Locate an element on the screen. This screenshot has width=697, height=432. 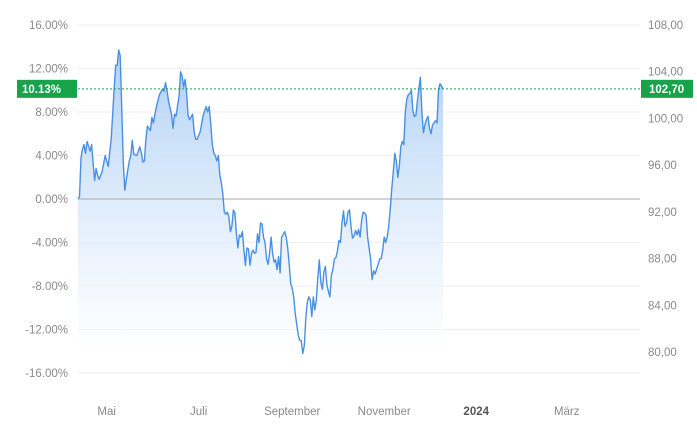
left-tick-label: -8.00% is located at coordinates (50, 287).